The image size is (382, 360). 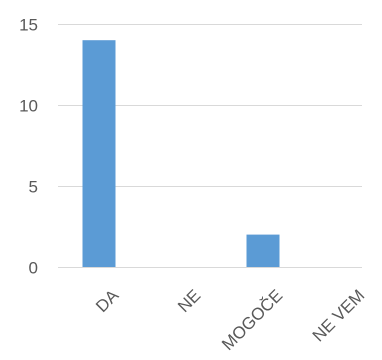 What do you see at coordinates (33, 268) in the screenshot?
I see `y-tick-label: 0` at bounding box center [33, 268].